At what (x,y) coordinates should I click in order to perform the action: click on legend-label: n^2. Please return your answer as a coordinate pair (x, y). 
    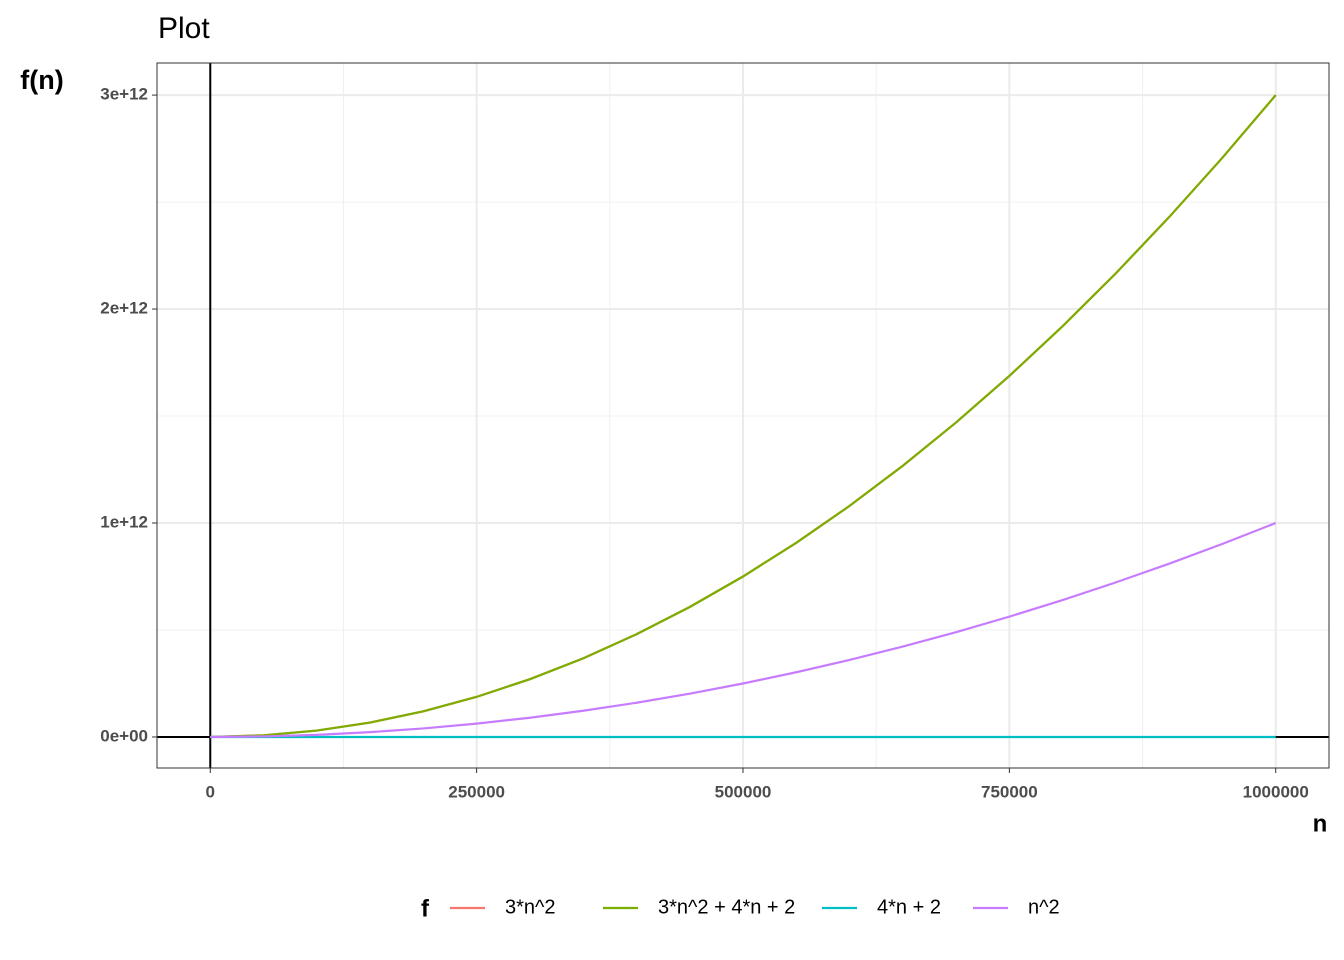
    Looking at the image, I should click on (1044, 907).